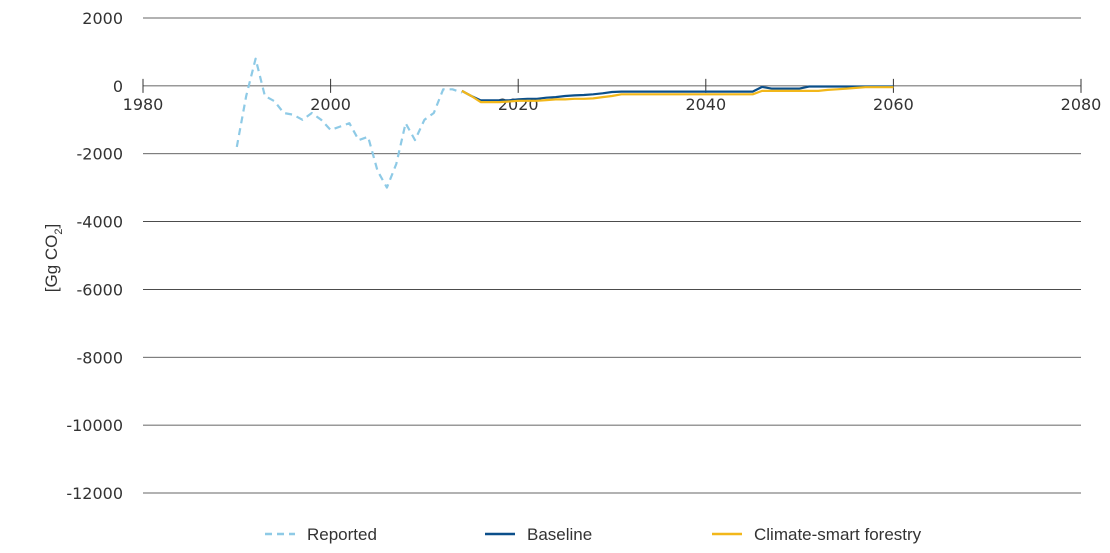 This screenshot has width=1110, height=553. What do you see at coordinates (100, 154) in the screenshot?
I see `y-tick-label: -2000` at bounding box center [100, 154].